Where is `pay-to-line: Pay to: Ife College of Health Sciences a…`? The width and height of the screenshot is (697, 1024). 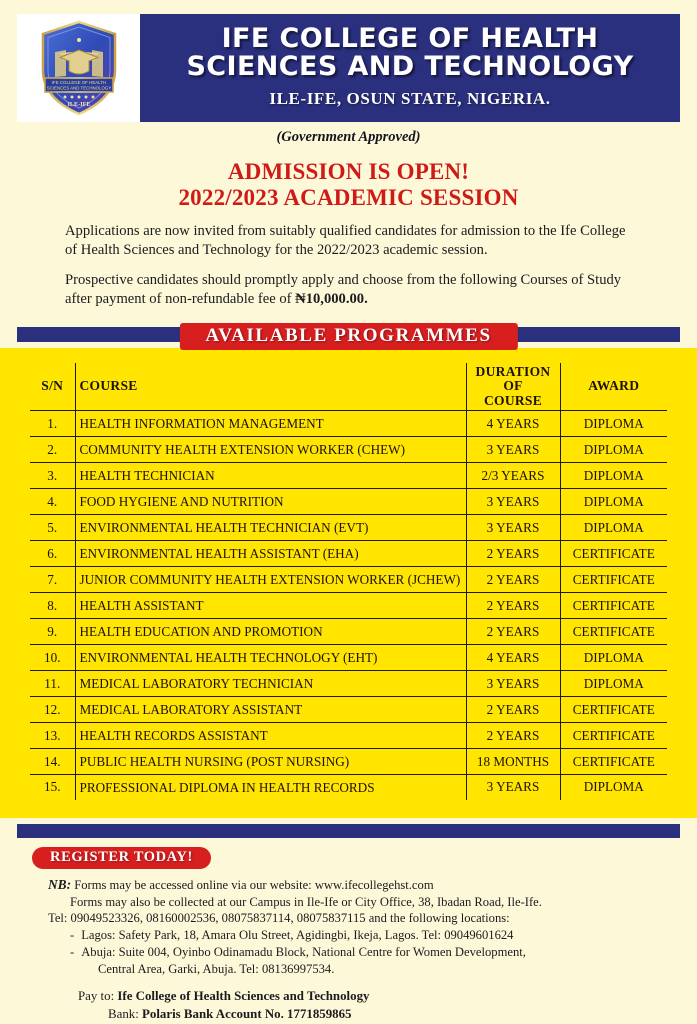
pay-to-line: Pay to: Ife College of Health Sciences a… is located at coordinates (387, 996).